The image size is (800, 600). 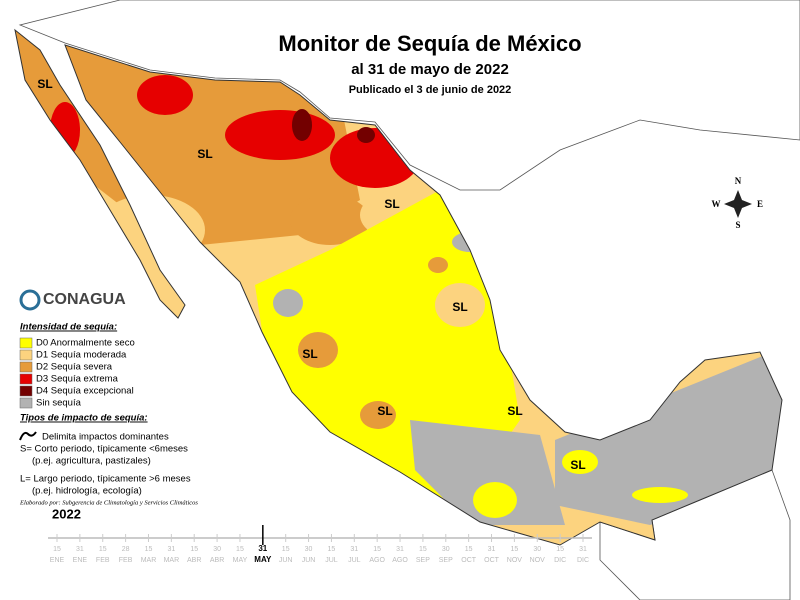 What do you see at coordinates (77, 379) in the screenshot?
I see `legend-label: D3 Sequía extrema` at bounding box center [77, 379].